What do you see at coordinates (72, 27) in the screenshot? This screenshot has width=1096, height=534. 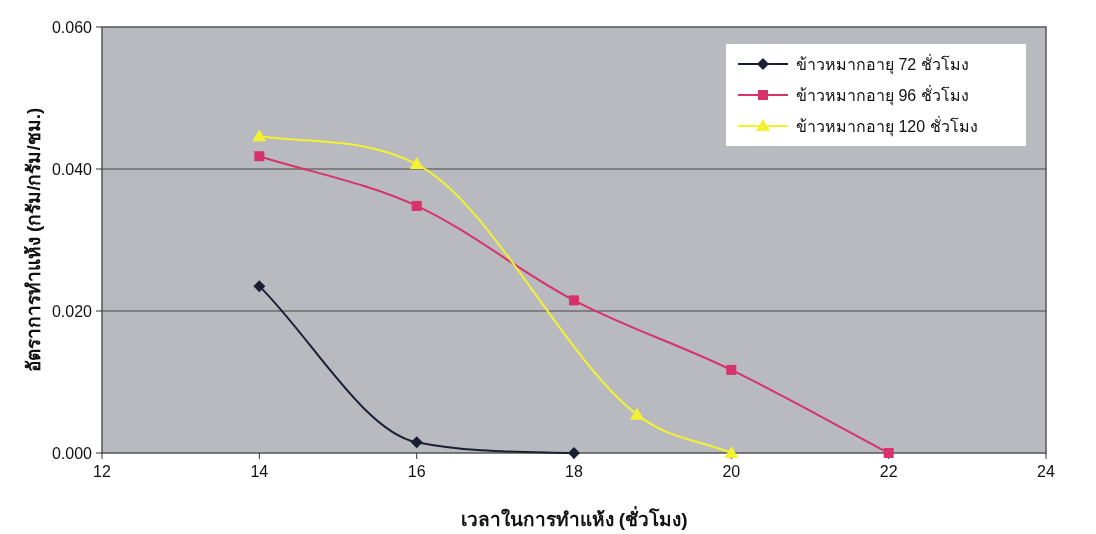 I see `y-tick-label: 0.060` at bounding box center [72, 27].